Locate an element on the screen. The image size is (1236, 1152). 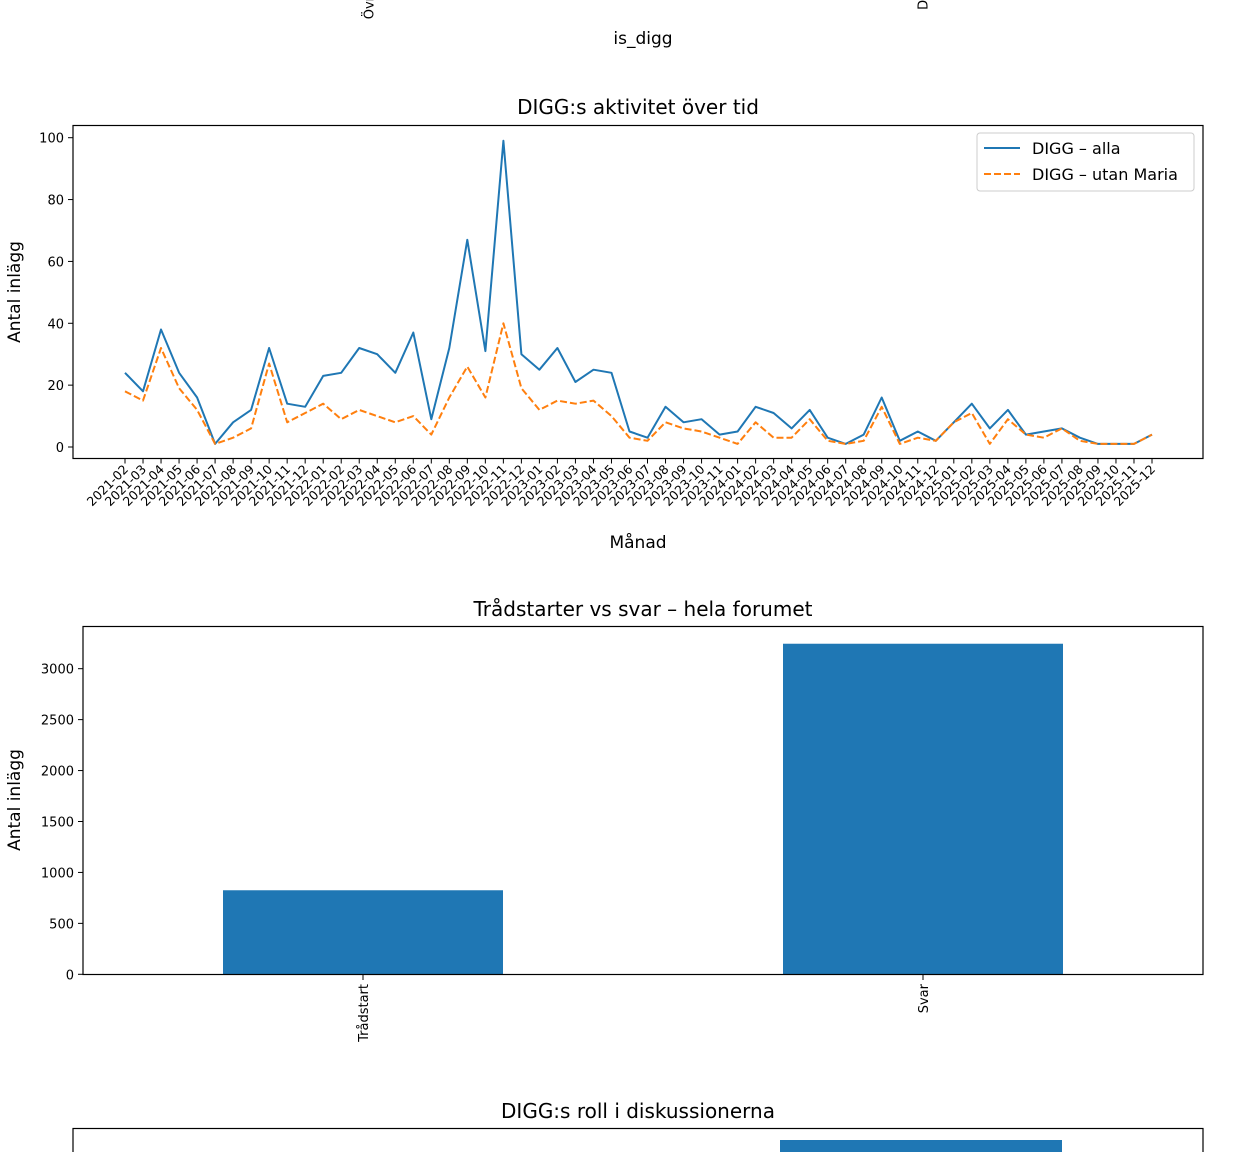
y-ticks: 0 20 40 60 80 100 is located at coordinates (56, 294).